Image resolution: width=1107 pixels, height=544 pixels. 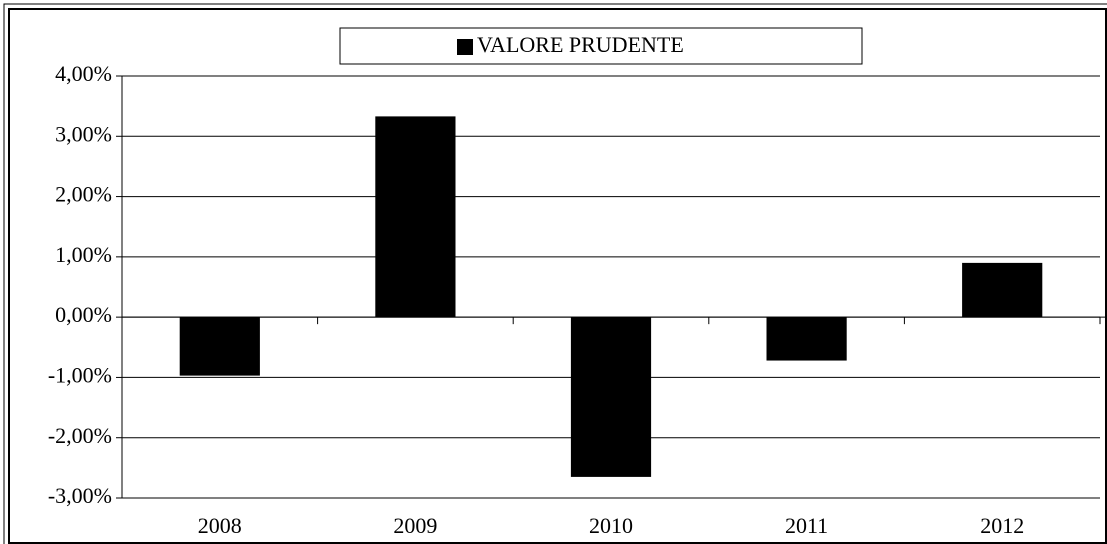 What do you see at coordinates (83, 73) in the screenshot?
I see `y-tick-label: 4,00%` at bounding box center [83, 73].